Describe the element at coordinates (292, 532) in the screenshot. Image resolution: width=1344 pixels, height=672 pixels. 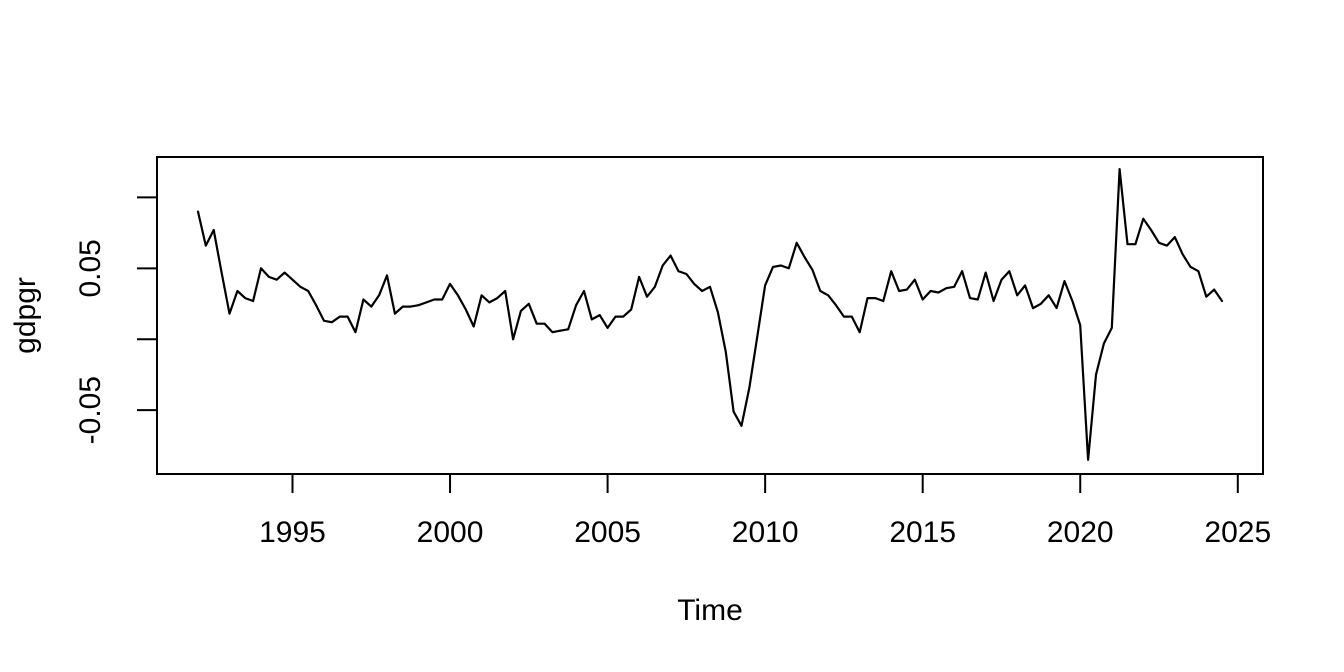
I see `x-tick-label: 1995` at that location.